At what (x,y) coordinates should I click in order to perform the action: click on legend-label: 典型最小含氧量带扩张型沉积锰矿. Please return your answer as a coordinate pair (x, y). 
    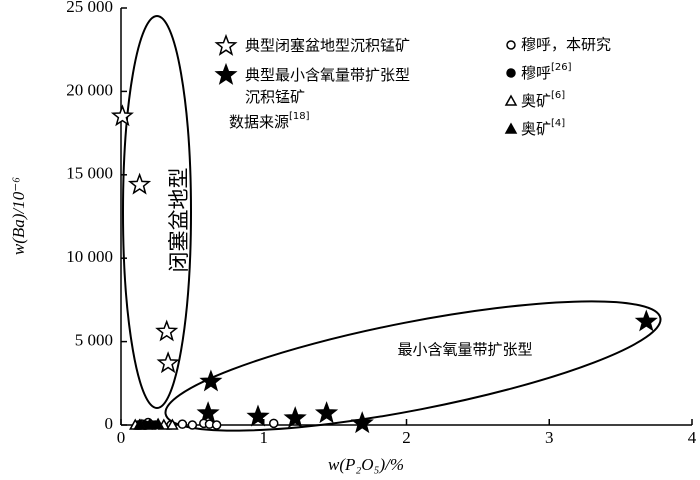
    Looking at the image, I should click on (327, 86).